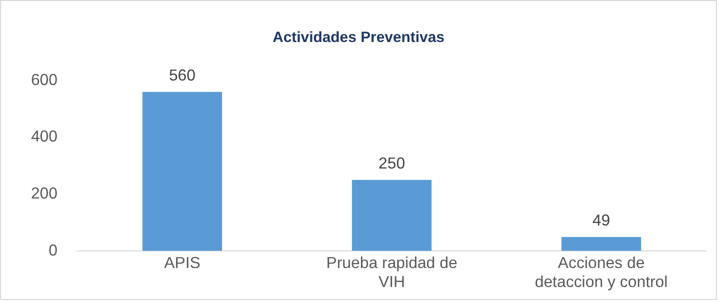 This screenshot has height=302, width=719. What do you see at coordinates (53, 251) in the screenshot?
I see `y-tick-label: 0` at bounding box center [53, 251].